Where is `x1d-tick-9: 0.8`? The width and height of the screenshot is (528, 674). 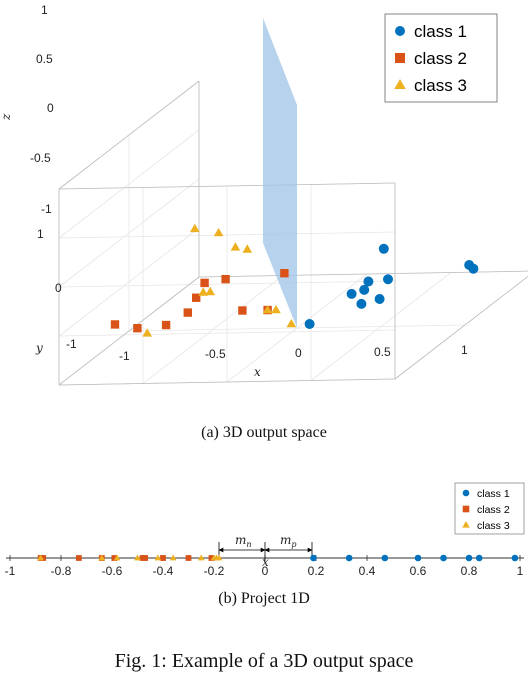 x1d-tick-9: 0.8 is located at coordinates (469, 571).